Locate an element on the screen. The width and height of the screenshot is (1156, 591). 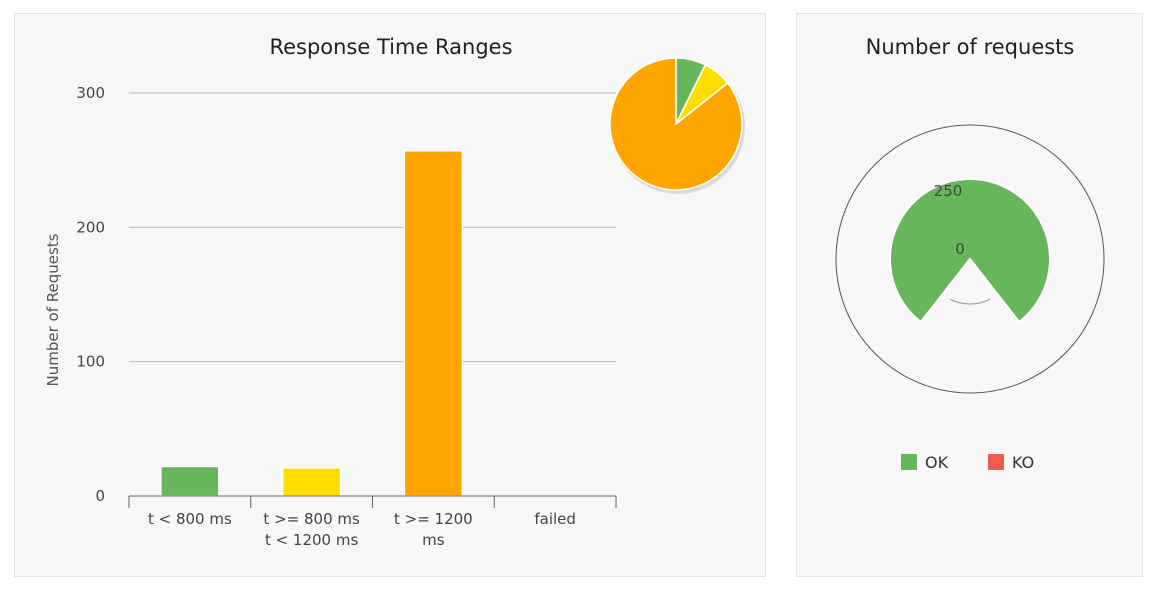
y-axis-title: Number of Requests is located at coordinates (53, 309).